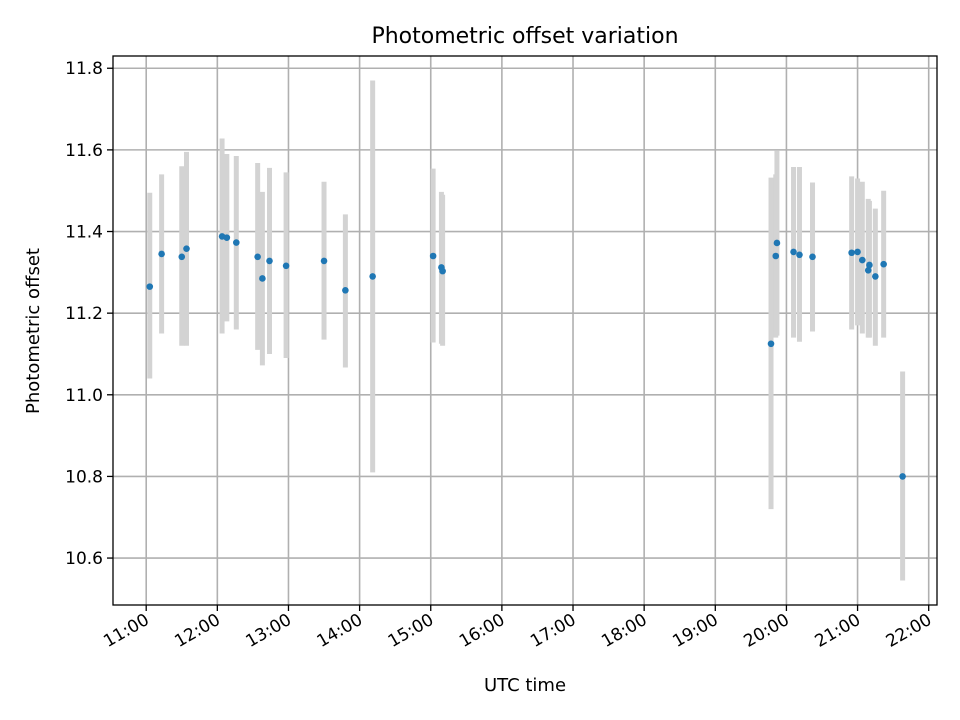 The image size is (960, 720). What do you see at coordinates (33, 331) in the screenshot?
I see `y-axis-label: Photometric offset` at bounding box center [33, 331].